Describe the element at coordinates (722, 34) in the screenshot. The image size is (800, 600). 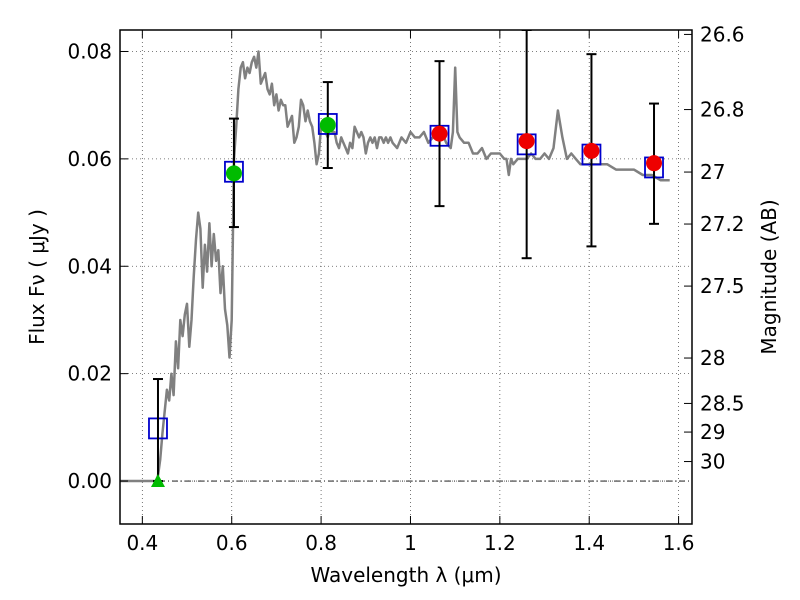
I see `mag-tick-label: 26.6` at that location.